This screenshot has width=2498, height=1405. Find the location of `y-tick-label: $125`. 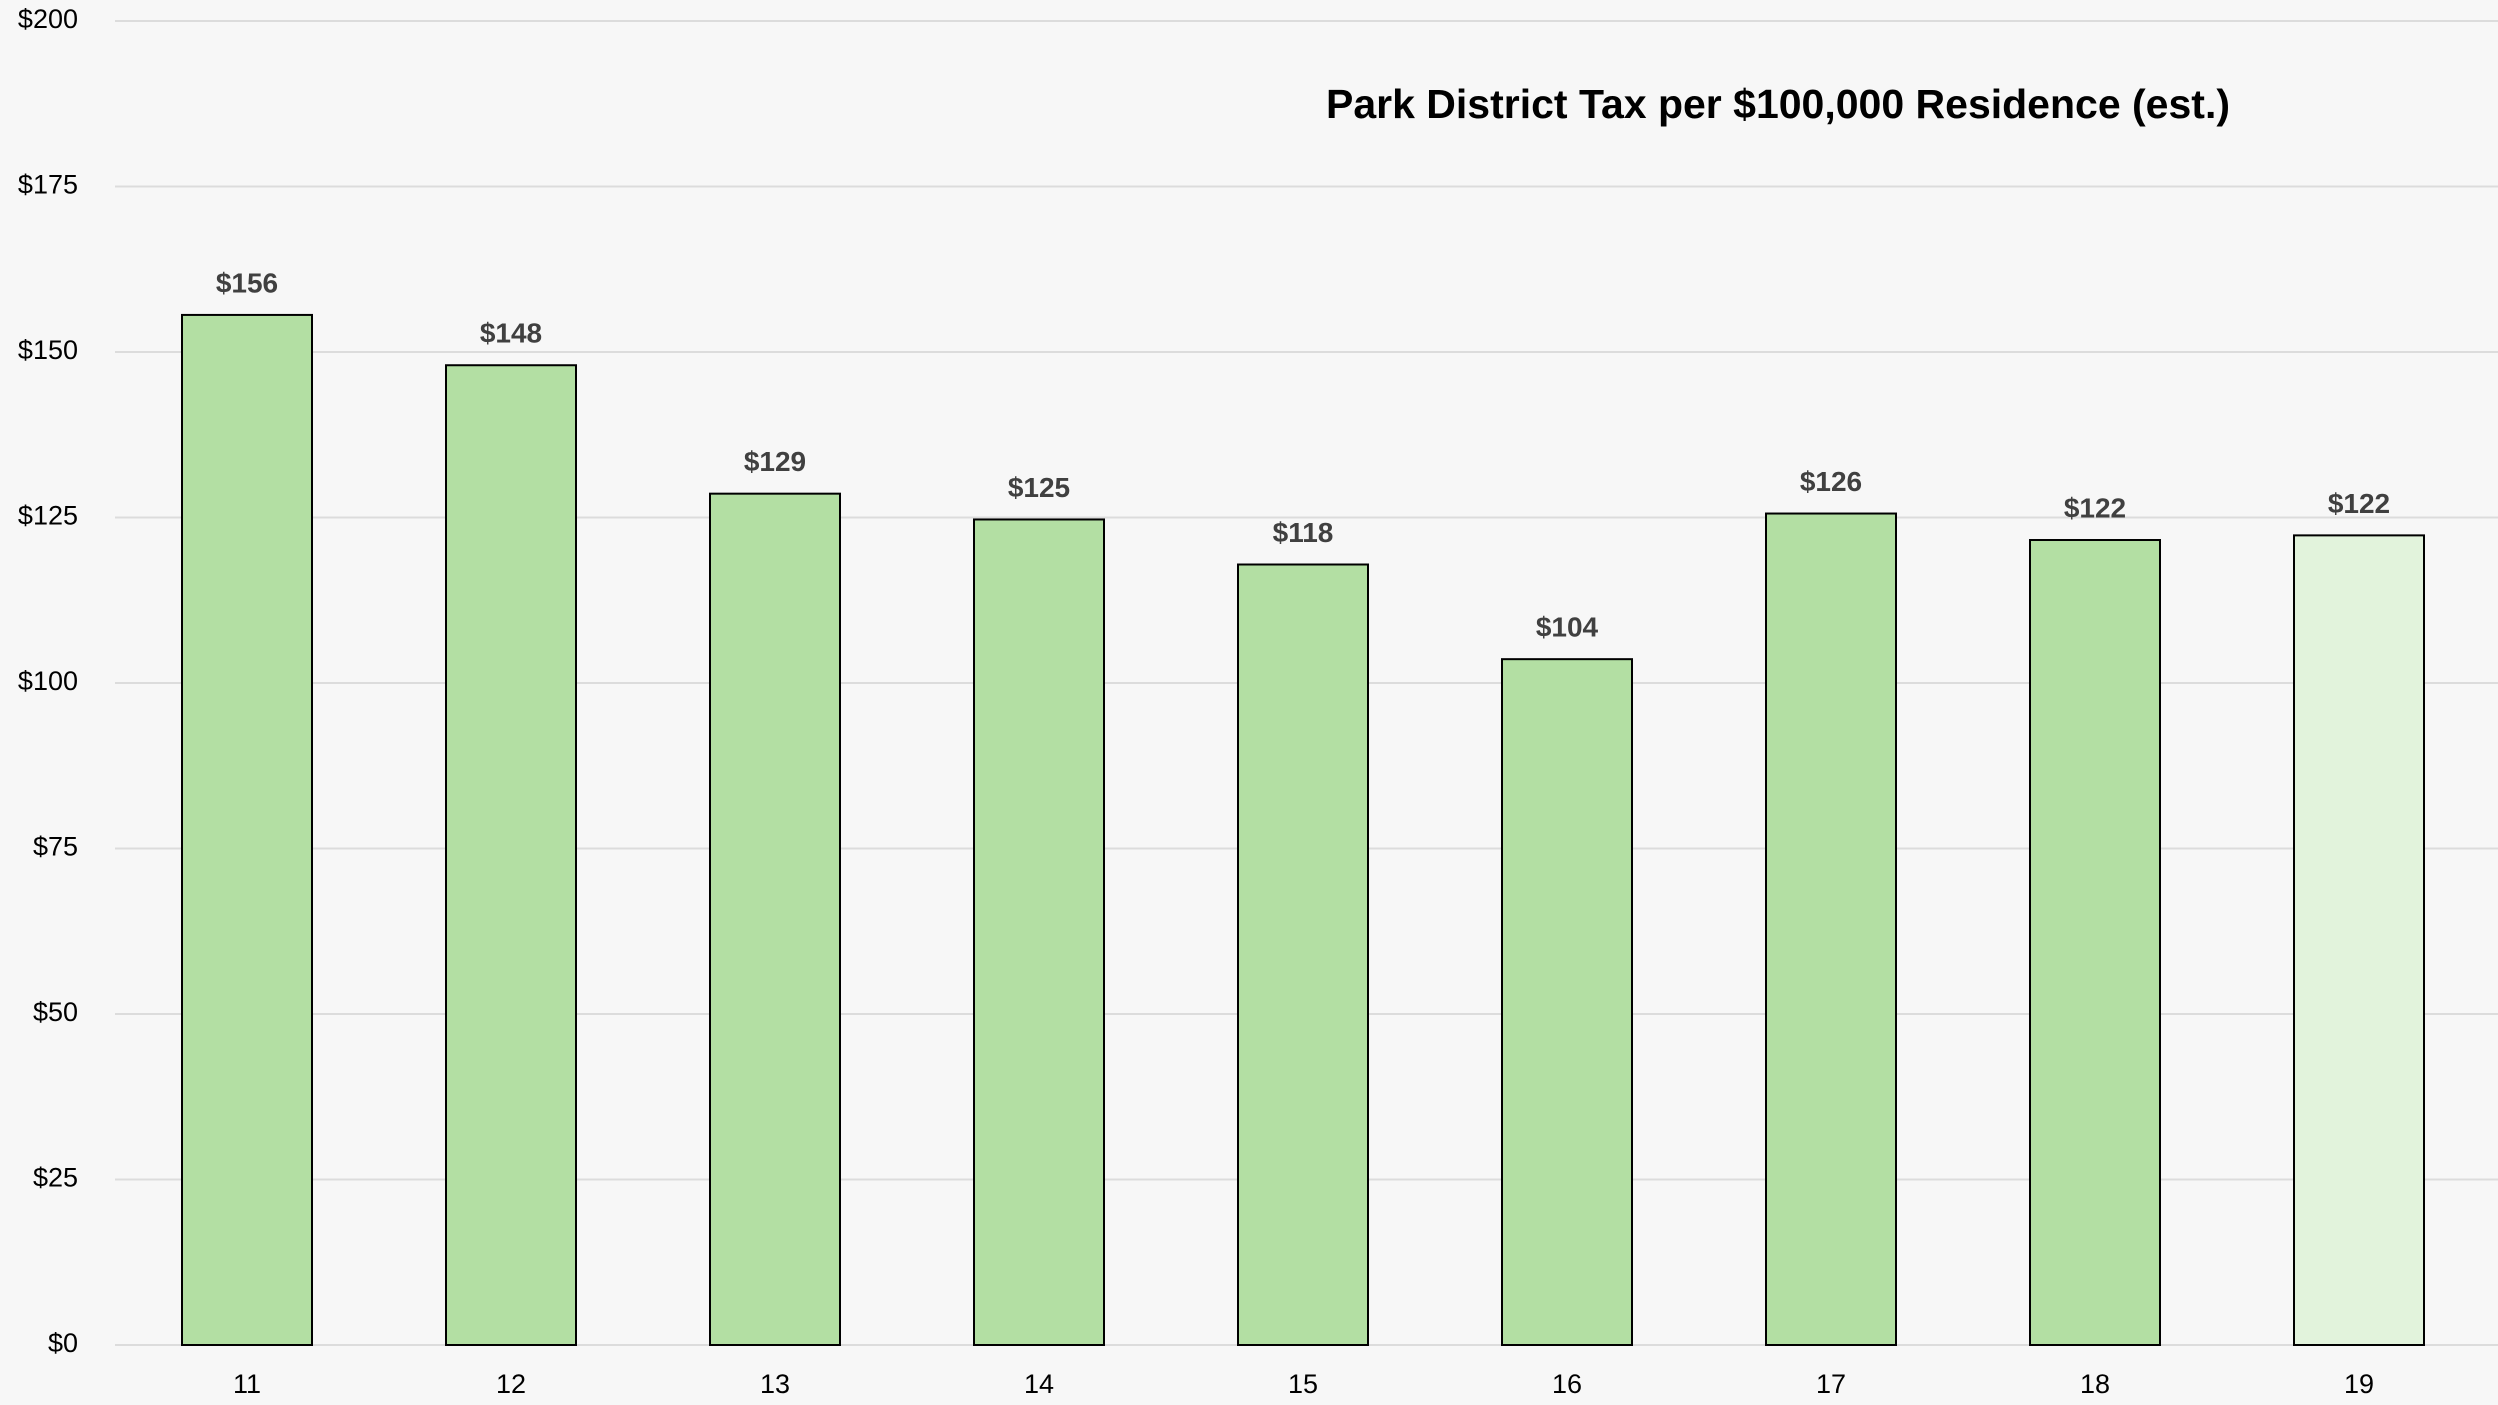

y-tick-label: $125 is located at coordinates (48, 516).